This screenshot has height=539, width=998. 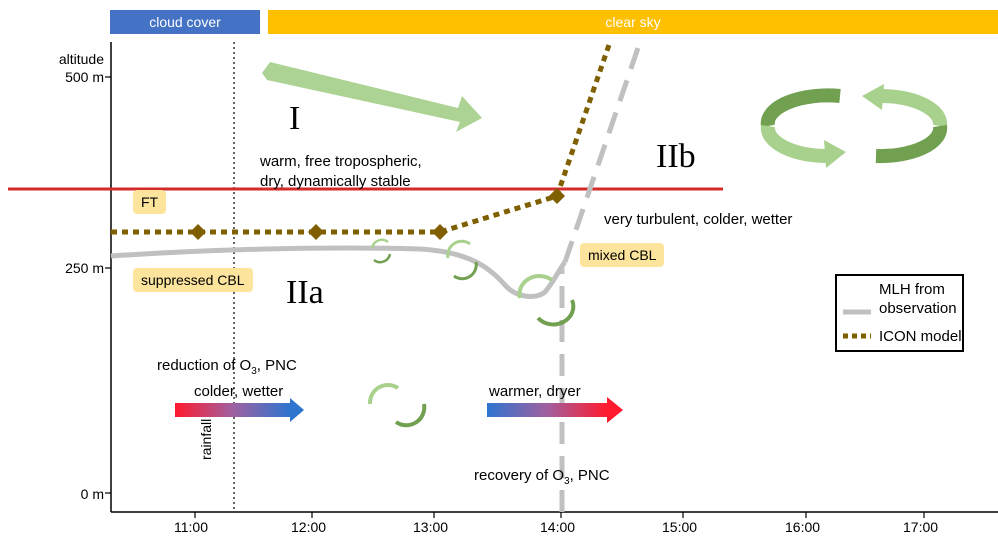 What do you see at coordinates (602, 152) in the screenshot?
I see `observation-dashed-upper` at bounding box center [602, 152].